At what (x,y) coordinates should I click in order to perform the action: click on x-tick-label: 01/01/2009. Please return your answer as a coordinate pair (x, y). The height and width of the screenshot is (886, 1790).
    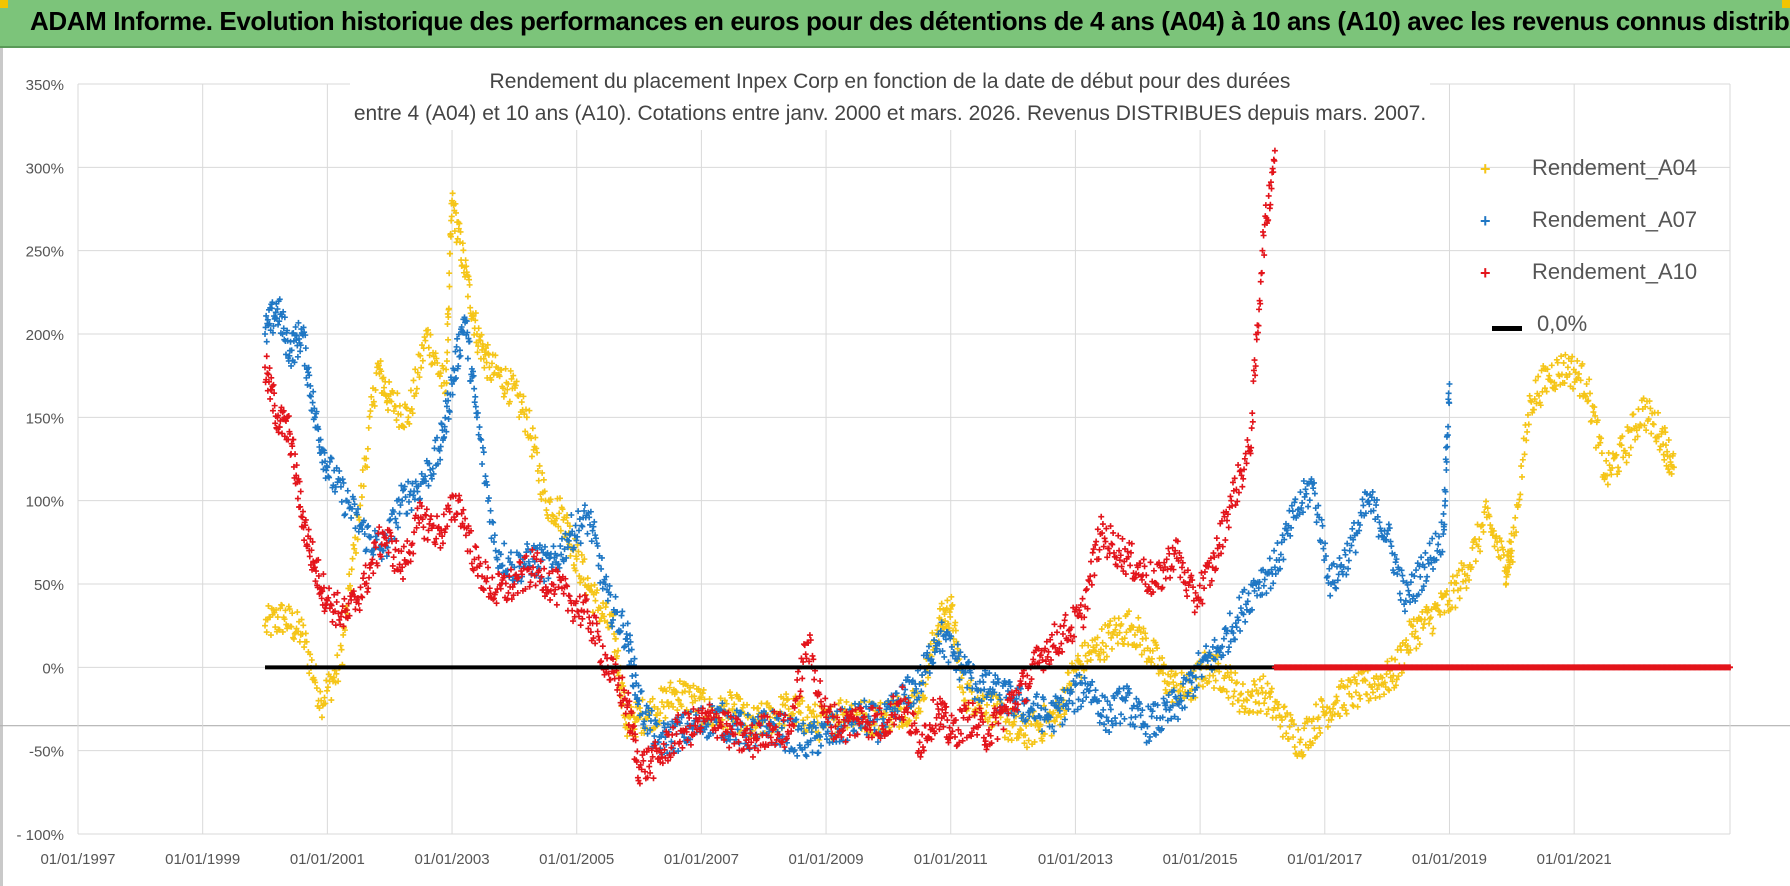
    Looking at the image, I should click on (826, 859).